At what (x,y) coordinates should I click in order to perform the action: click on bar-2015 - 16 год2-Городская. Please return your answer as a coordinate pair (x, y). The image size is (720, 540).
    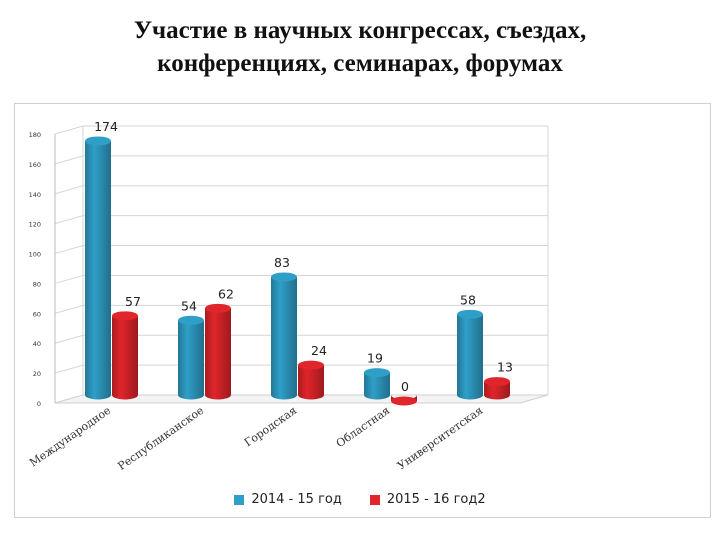
    Looking at the image, I should click on (311, 382).